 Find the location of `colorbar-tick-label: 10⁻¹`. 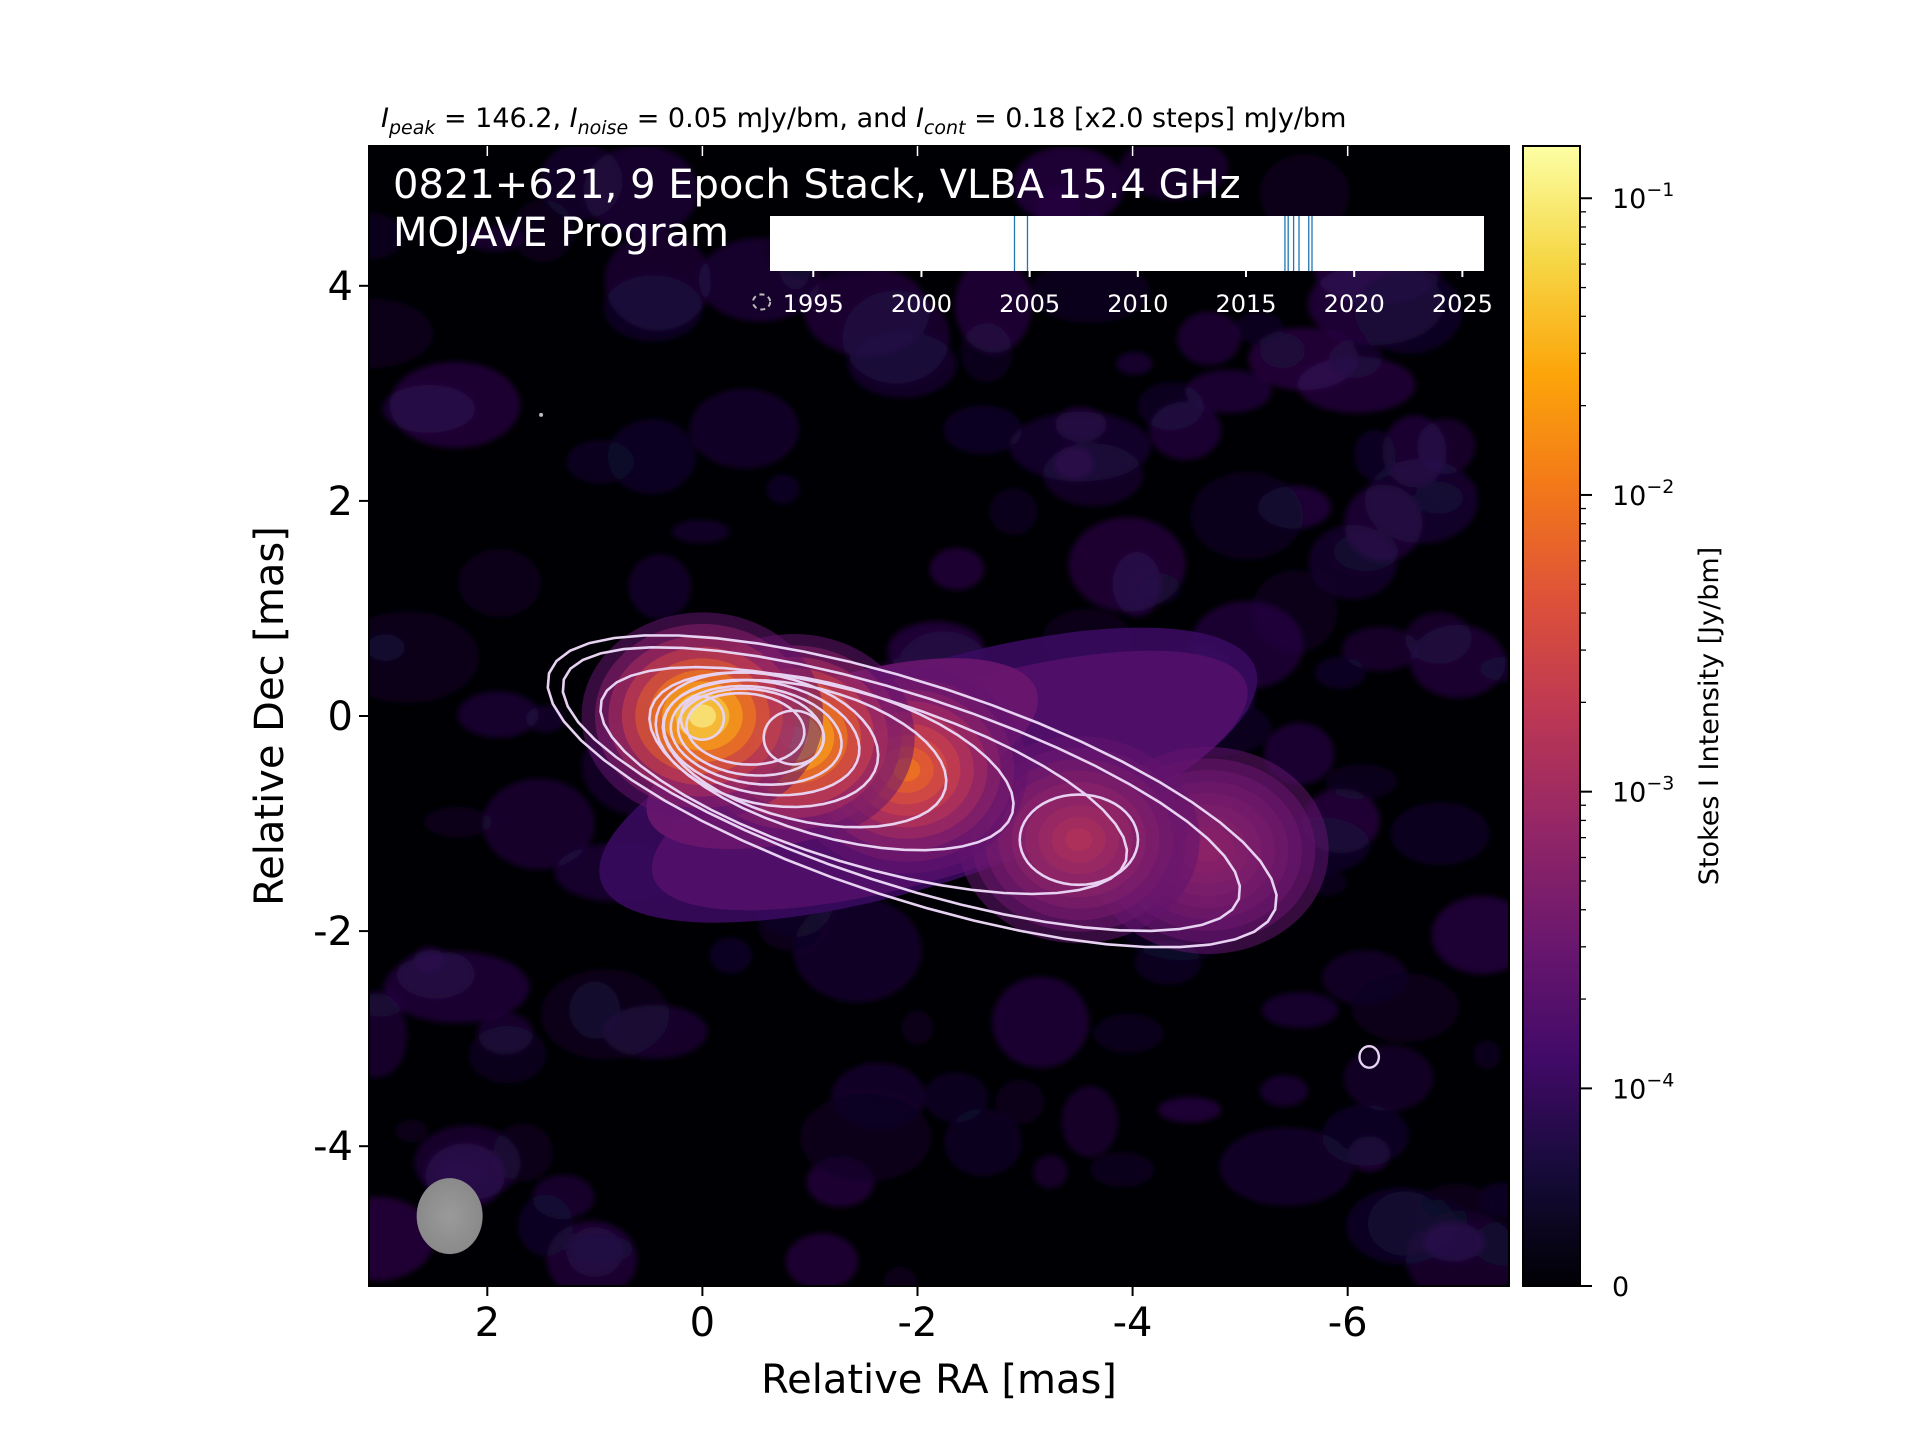

colorbar-tick-label: 10⁻¹ is located at coordinates (1643, 197).